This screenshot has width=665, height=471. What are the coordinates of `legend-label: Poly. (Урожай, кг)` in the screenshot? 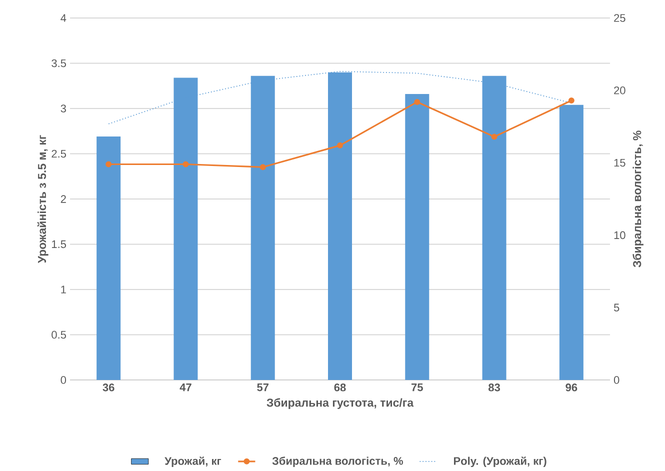 It's located at (500, 462).